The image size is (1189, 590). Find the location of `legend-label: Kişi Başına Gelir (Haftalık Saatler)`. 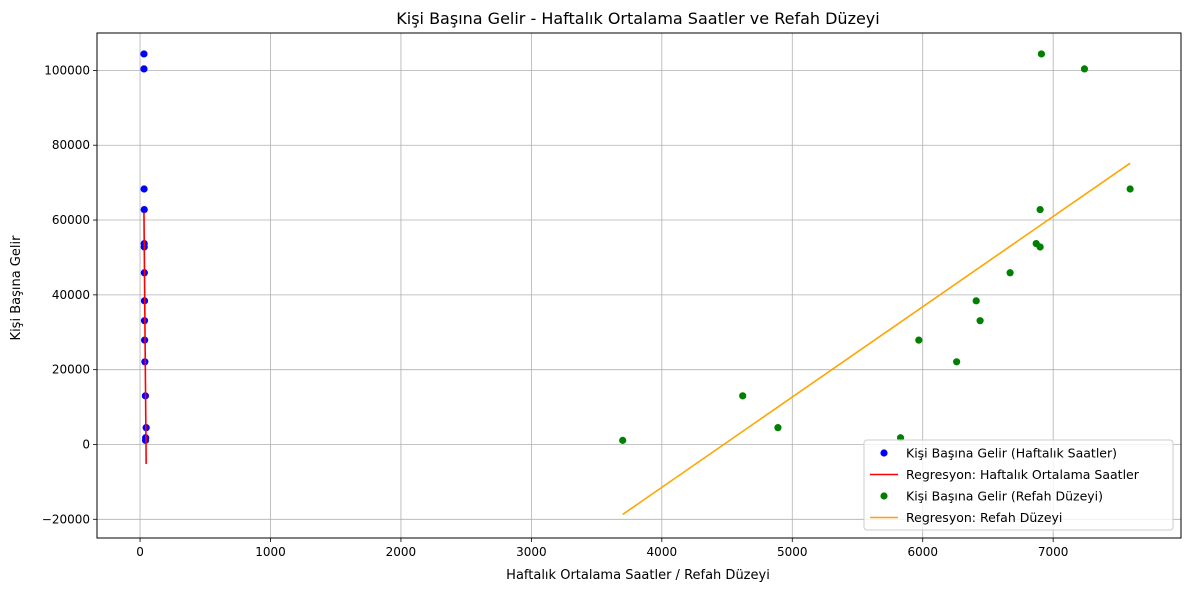

legend-label: Kişi Başına Gelir (Haftalık Saatler) is located at coordinates (1011, 453).